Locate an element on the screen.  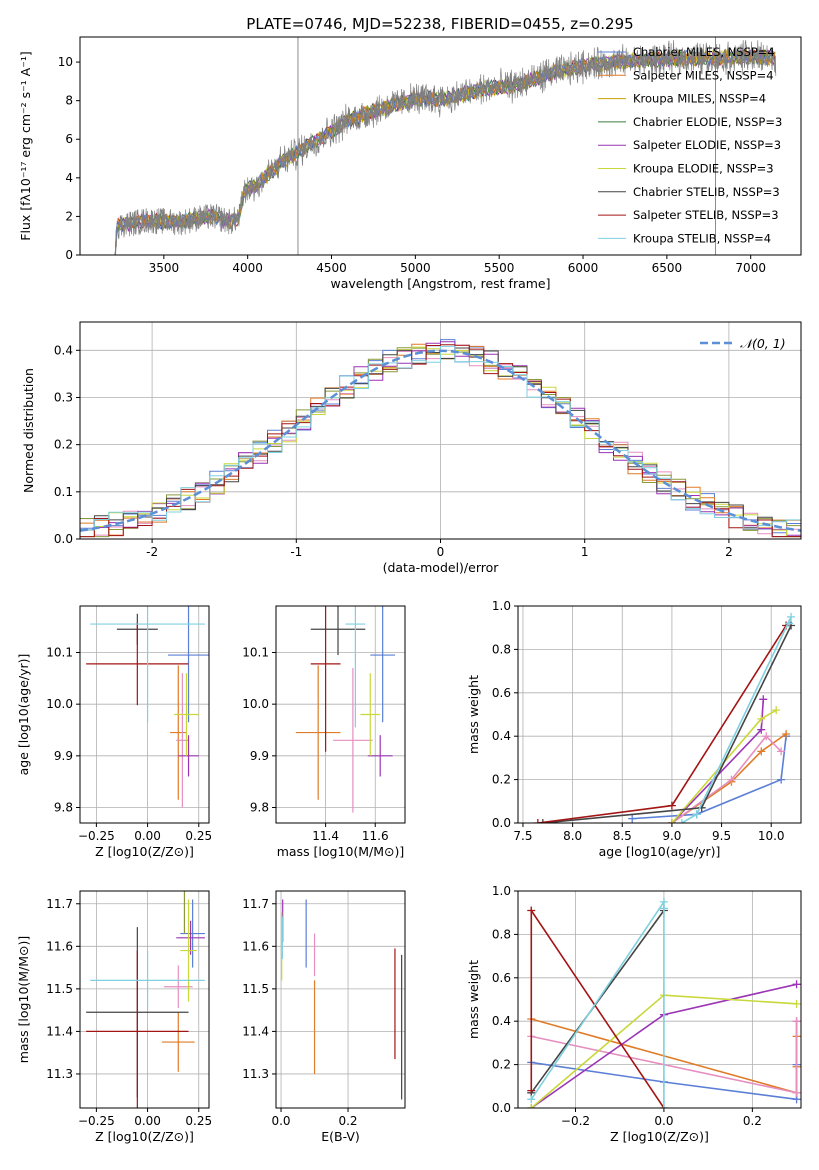
x-tick-label: 4500 is located at coordinates (331, 268).